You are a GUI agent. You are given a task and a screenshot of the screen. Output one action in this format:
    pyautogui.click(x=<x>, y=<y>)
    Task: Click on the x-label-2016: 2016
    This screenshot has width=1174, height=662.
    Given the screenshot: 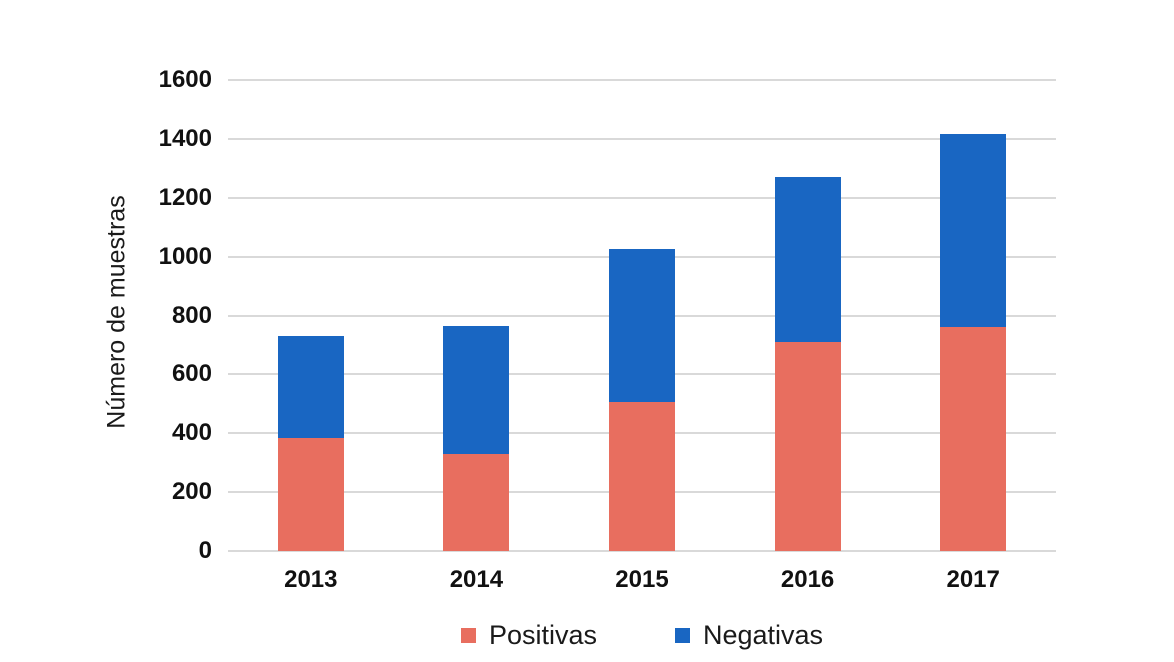 What is the action you would take?
    pyautogui.click(x=807, y=579)
    